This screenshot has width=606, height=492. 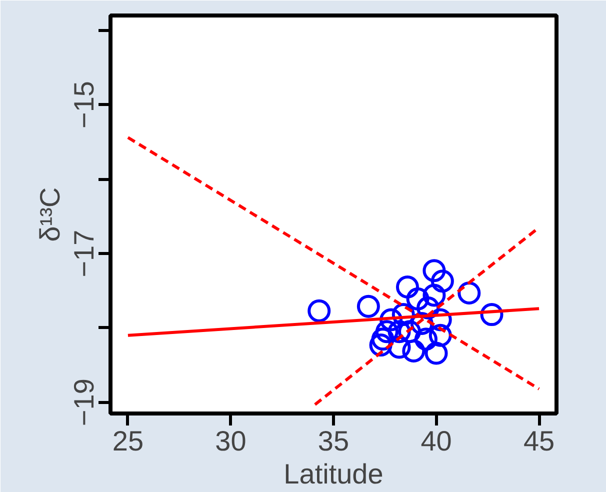 I want to click on x-tick-label: 30, so click(x=230, y=441).